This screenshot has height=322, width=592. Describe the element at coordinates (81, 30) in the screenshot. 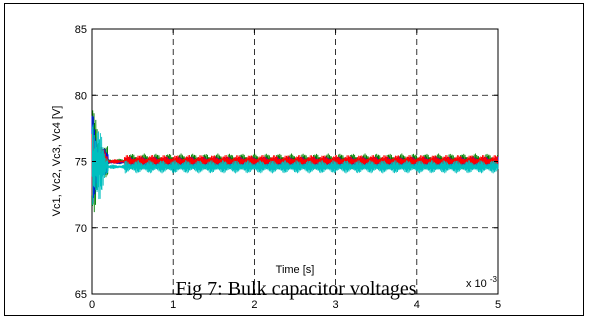

I see `y-tick-label: 85` at that location.